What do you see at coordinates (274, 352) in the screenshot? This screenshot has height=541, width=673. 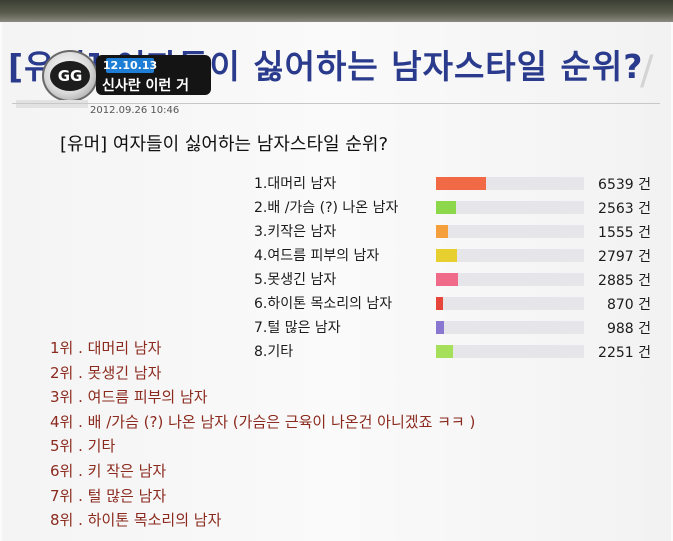 I see `poll-option-label: 8.기타` at bounding box center [274, 352].